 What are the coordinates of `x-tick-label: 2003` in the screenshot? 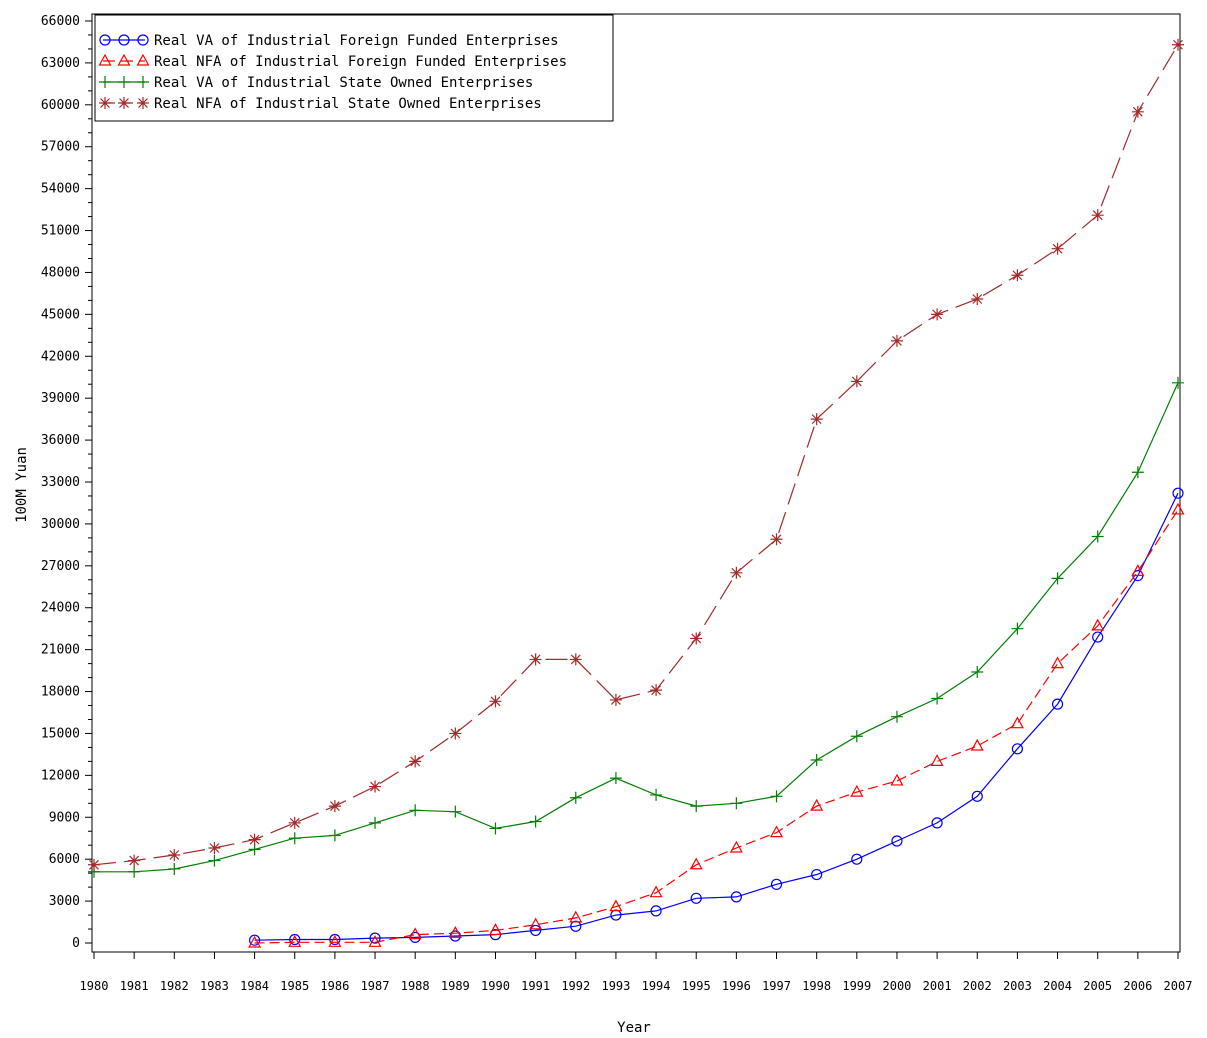 It's located at (1017, 986).